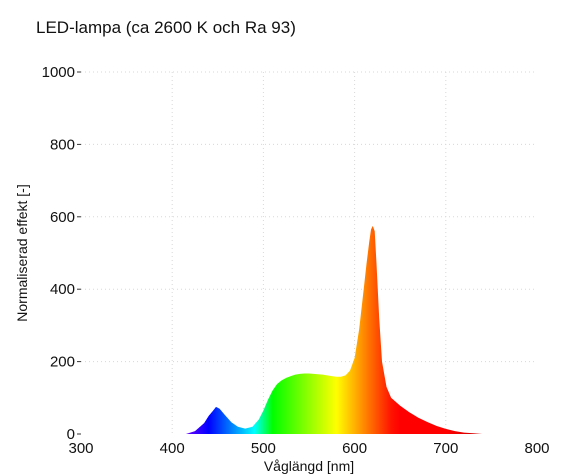 The width and height of the screenshot is (561, 476). Describe the element at coordinates (71, 434) in the screenshot. I see `y-tick-label: 0` at that location.